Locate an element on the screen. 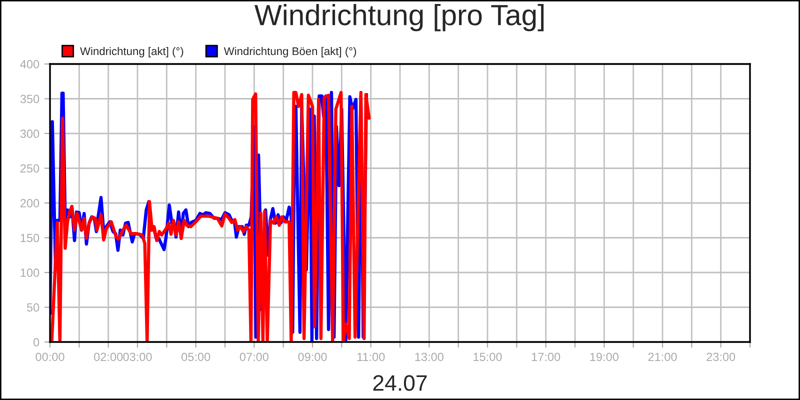 The width and height of the screenshot is (800, 400). x-tick-label: 02:00 is located at coordinates (108, 357).